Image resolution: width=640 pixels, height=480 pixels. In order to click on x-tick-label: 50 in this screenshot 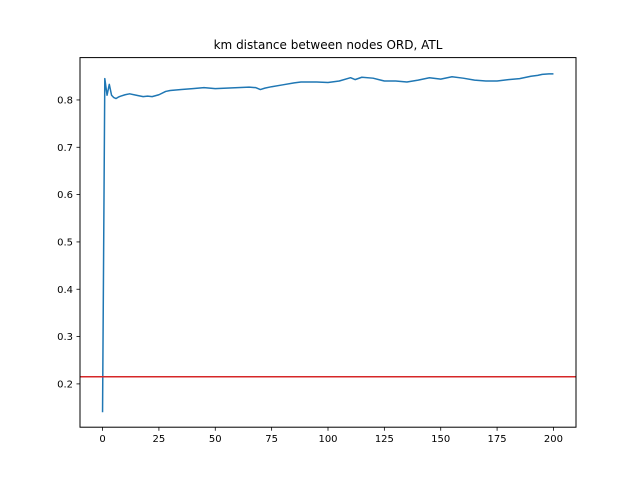, I will do `click(215, 439)`.